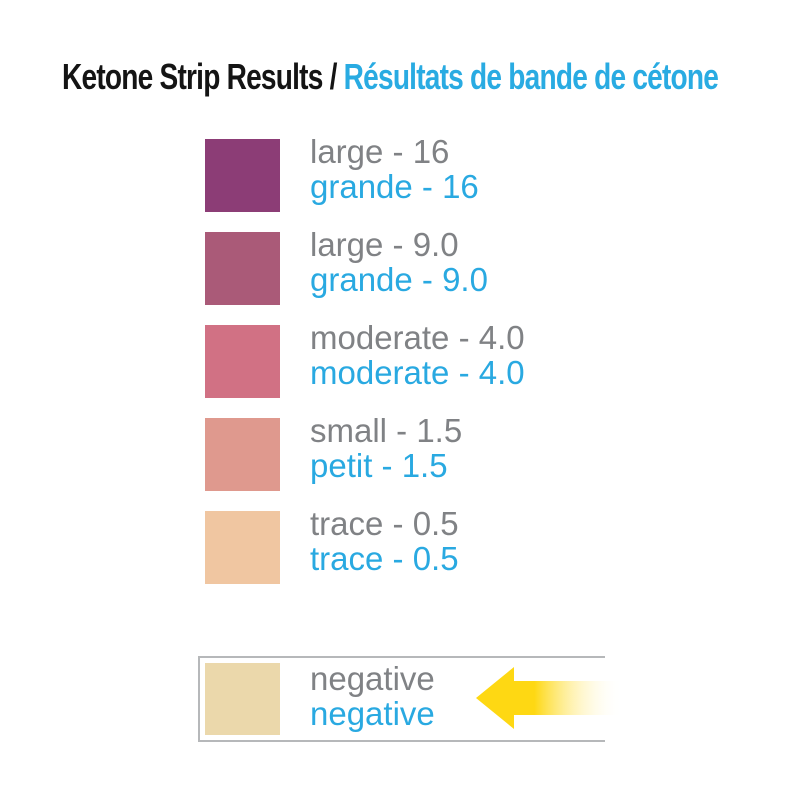 The height and width of the screenshot is (800, 800). I want to click on legend-row-large-16: large - 16 grande - 16, so click(430, 173).